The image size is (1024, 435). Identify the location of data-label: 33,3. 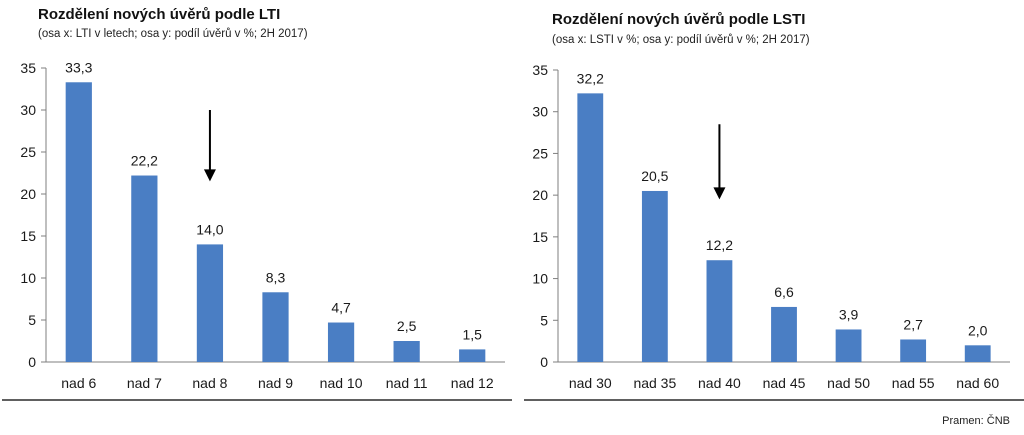
(78, 67).